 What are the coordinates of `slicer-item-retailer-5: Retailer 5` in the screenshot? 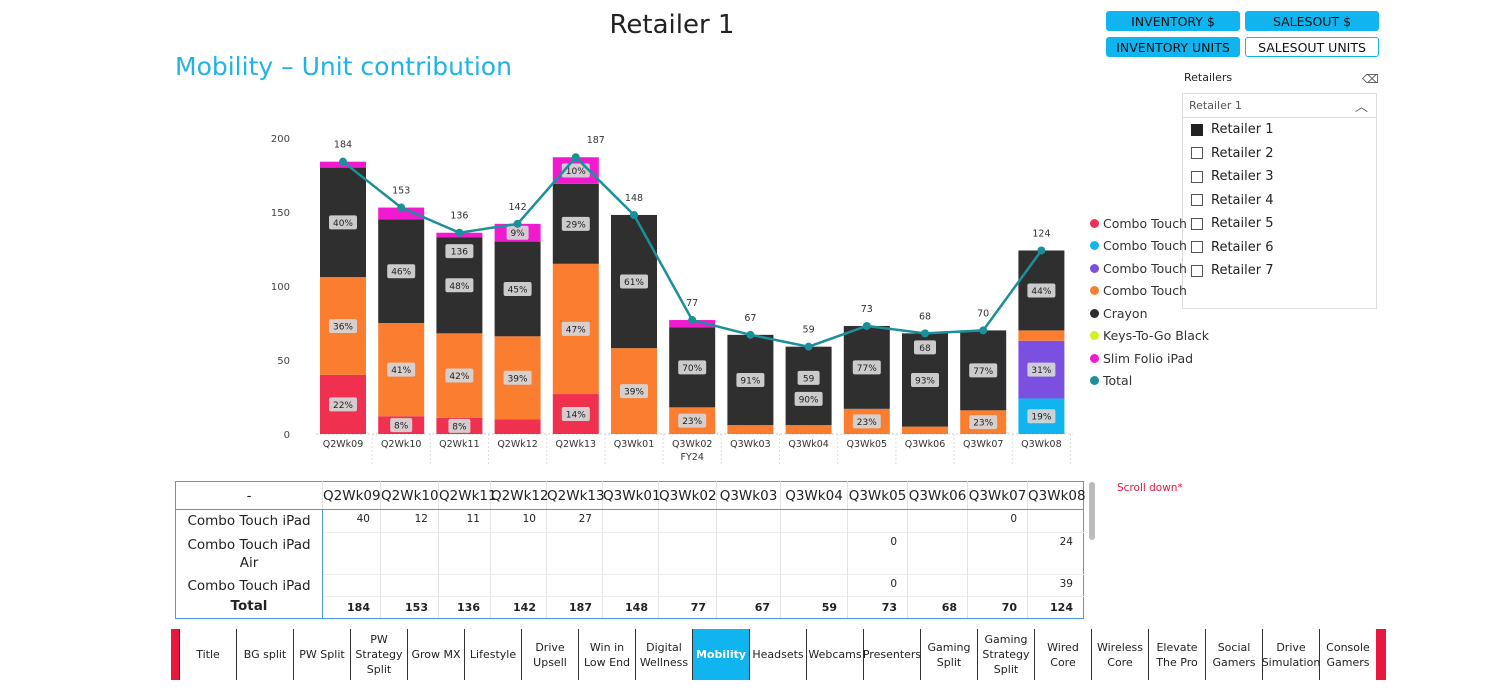 It's located at (1279, 224).